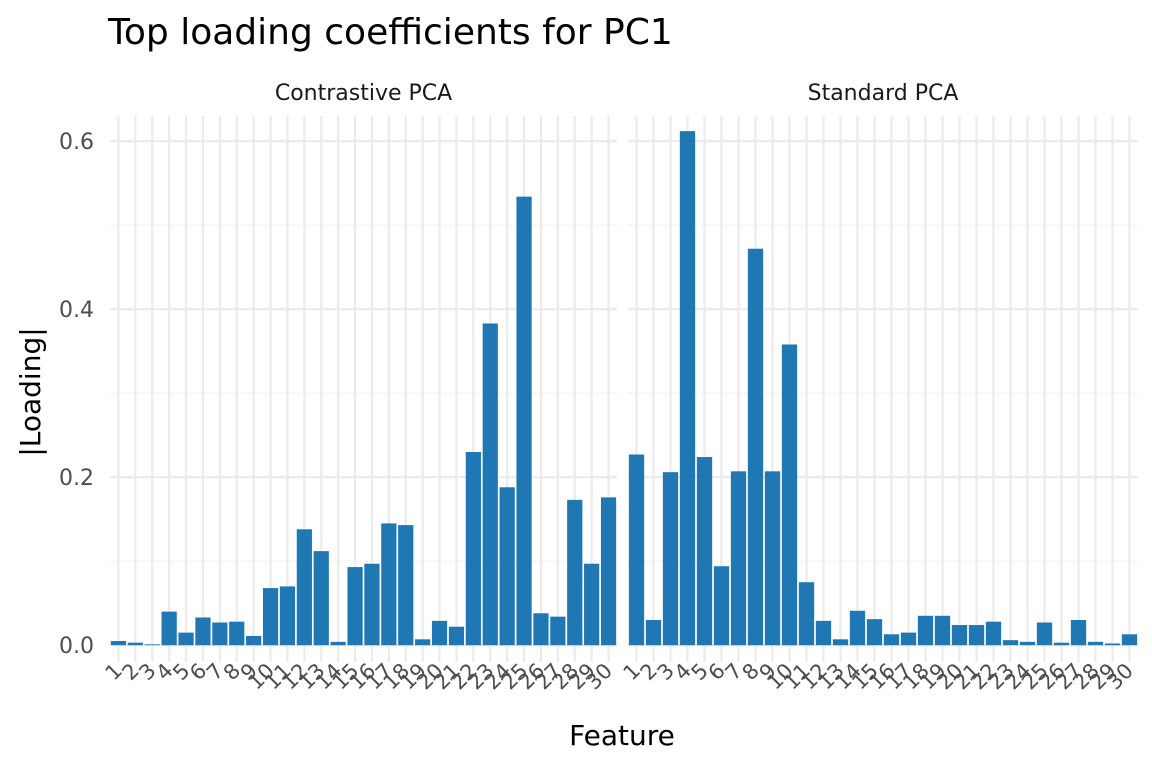 This screenshot has height=768, width=1152. I want to click on panel-strip-label: Standard PCA, so click(883, 93).